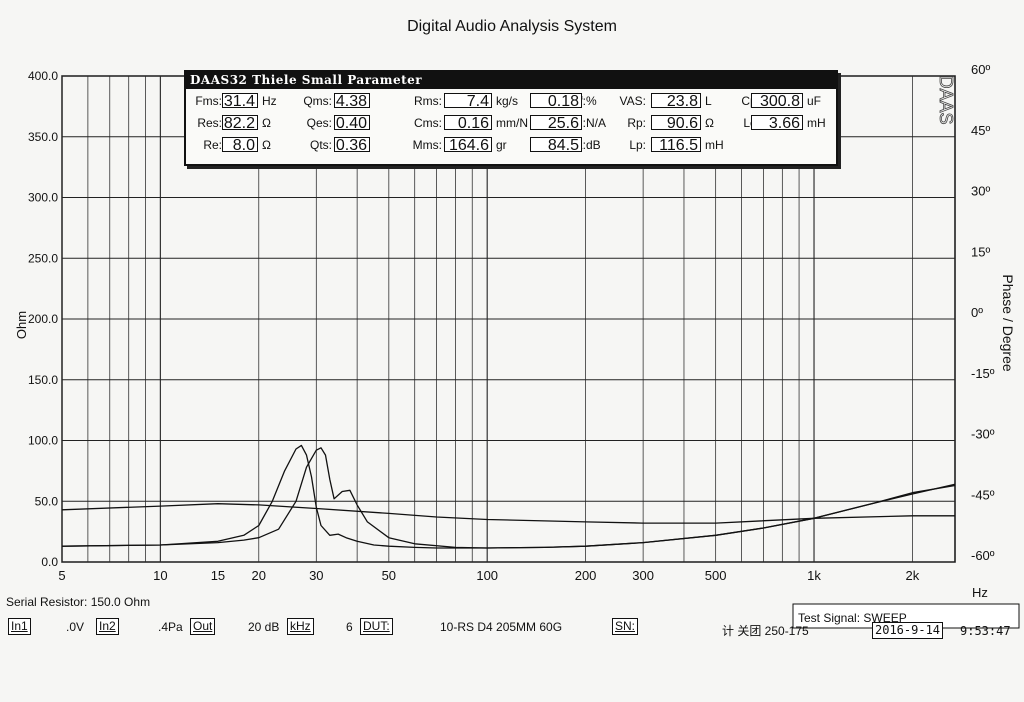  Describe the element at coordinates (985, 631) in the screenshot. I see `time-field: 9:53:47` at that location.